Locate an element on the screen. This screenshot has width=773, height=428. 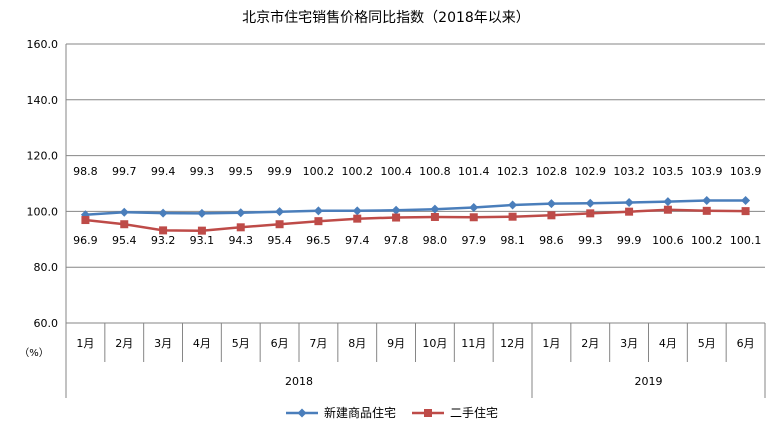
data-label: 99.7 is located at coordinates (124, 171).